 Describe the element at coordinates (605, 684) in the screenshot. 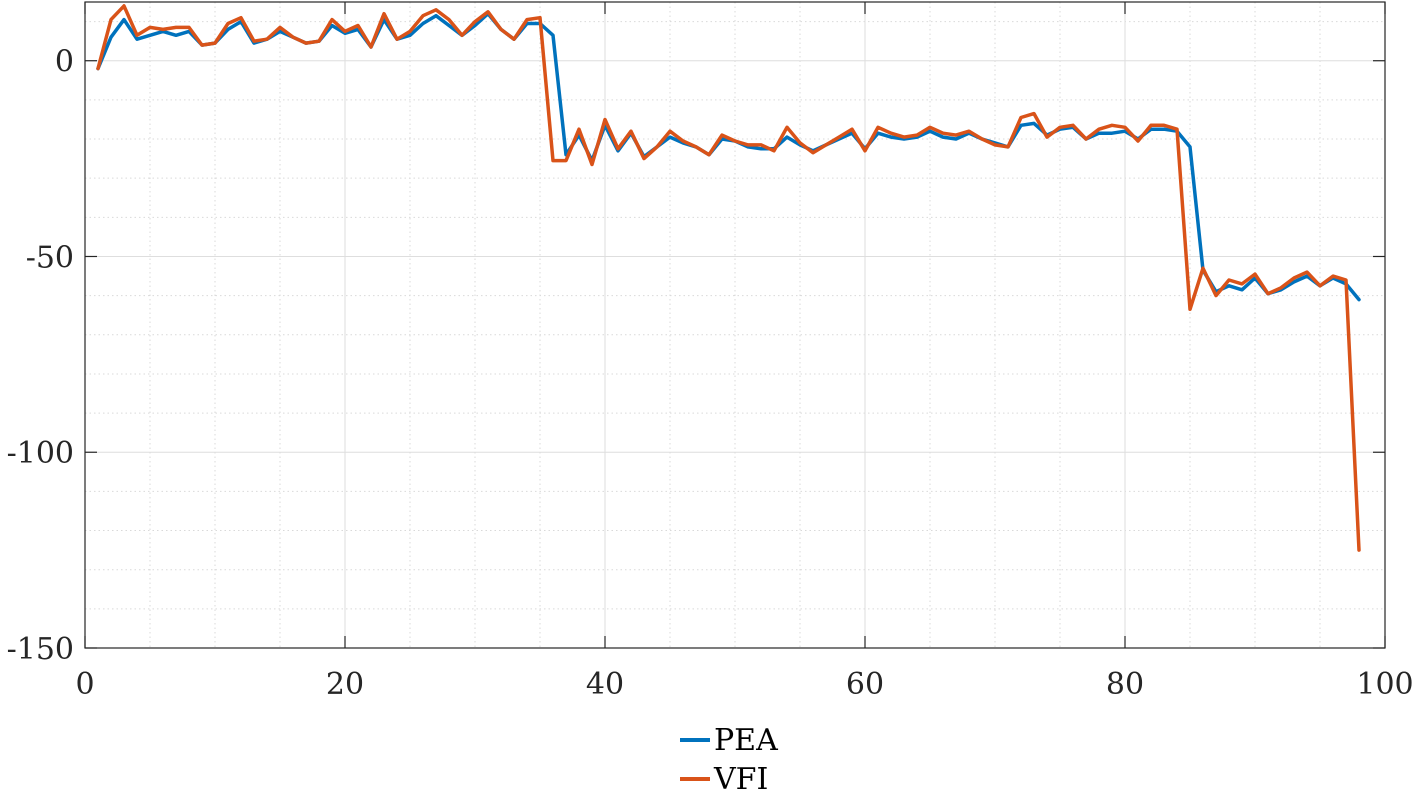

I see `x-tick-label: 40` at that location.